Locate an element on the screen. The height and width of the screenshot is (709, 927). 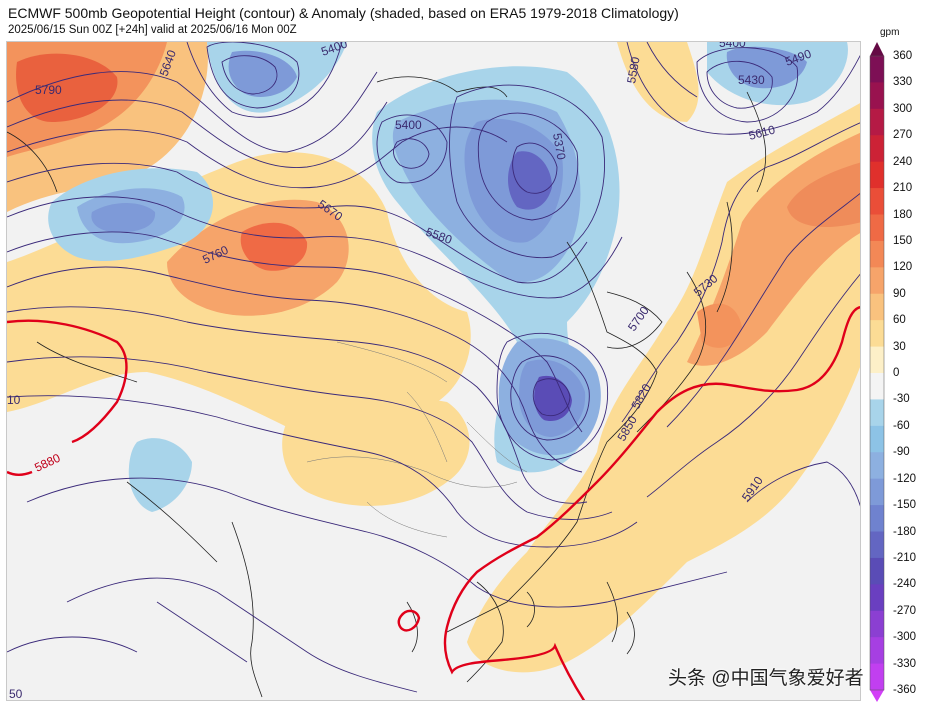
colorbar-tick-label: -240 is located at coordinates (905, 584).